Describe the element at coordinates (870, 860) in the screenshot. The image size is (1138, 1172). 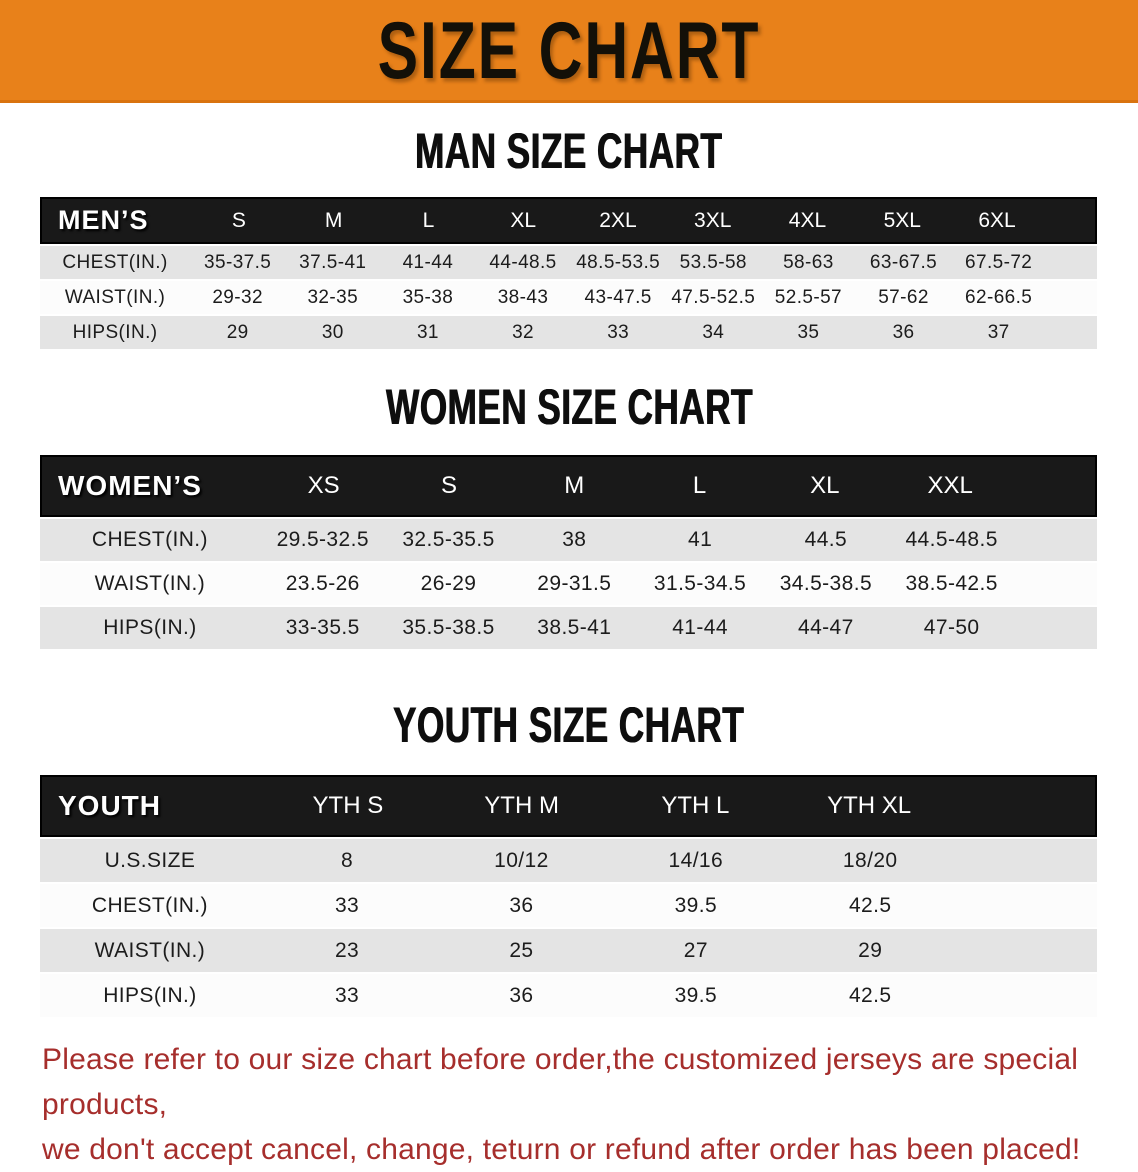
I see `value-cell: 18/20` at that location.